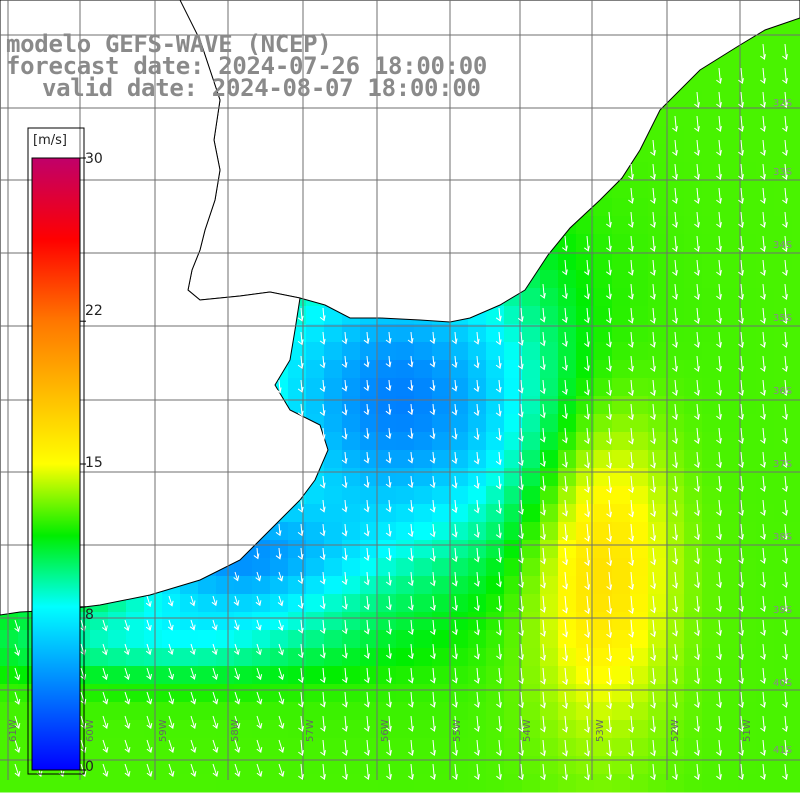 The height and width of the screenshot is (800, 800). What do you see at coordinates (385, 730) in the screenshot?
I see `lon-label-56w: 56W` at bounding box center [385, 730].